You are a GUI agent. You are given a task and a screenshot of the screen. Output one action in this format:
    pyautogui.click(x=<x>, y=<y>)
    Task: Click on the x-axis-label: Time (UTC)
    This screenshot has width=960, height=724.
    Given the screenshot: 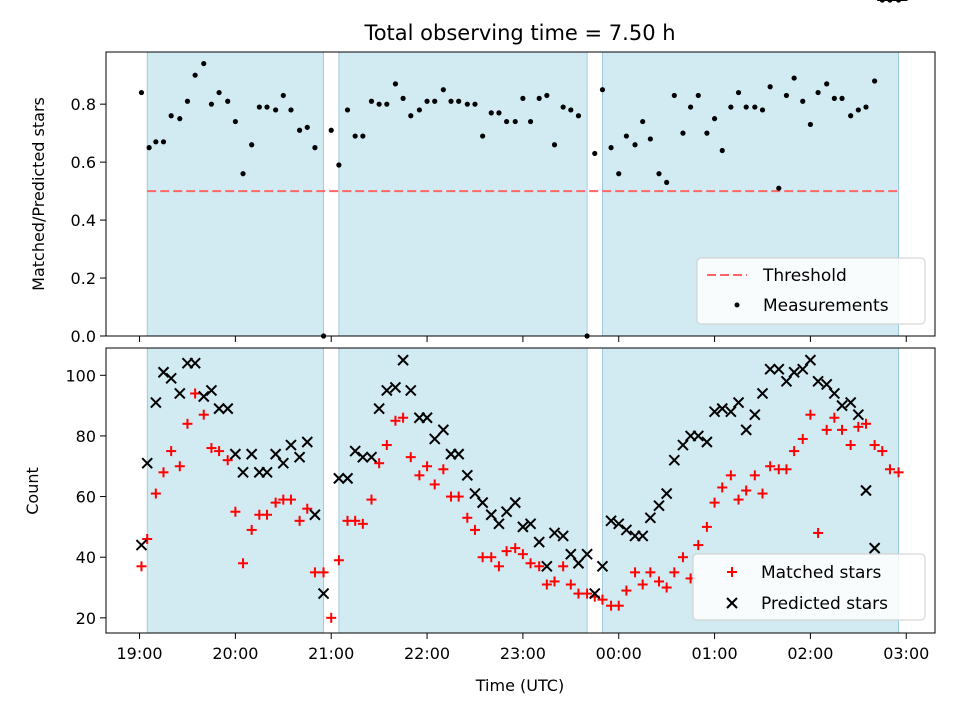 What is the action you would take?
    pyautogui.click(x=519, y=685)
    